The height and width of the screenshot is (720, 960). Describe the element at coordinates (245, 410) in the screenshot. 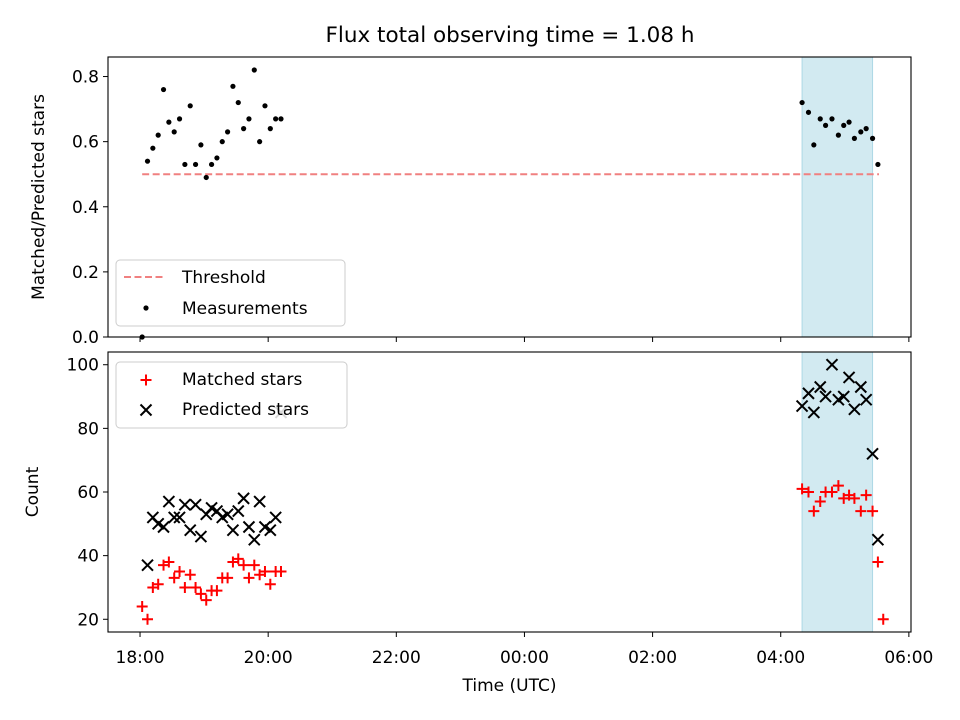

I see `legend-label-predicted: Predicted stars` at that location.